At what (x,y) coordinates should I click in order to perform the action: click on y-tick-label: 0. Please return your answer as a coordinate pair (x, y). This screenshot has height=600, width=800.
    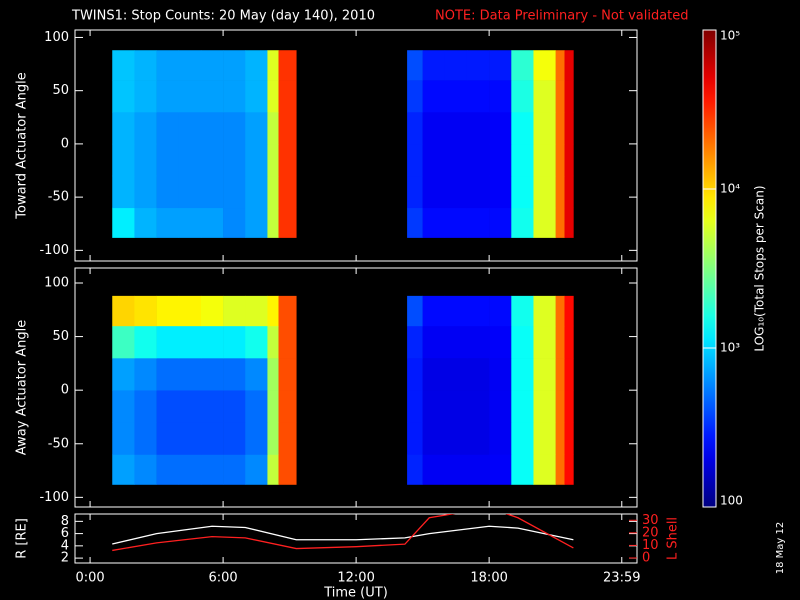
    Looking at the image, I should click on (65, 390).